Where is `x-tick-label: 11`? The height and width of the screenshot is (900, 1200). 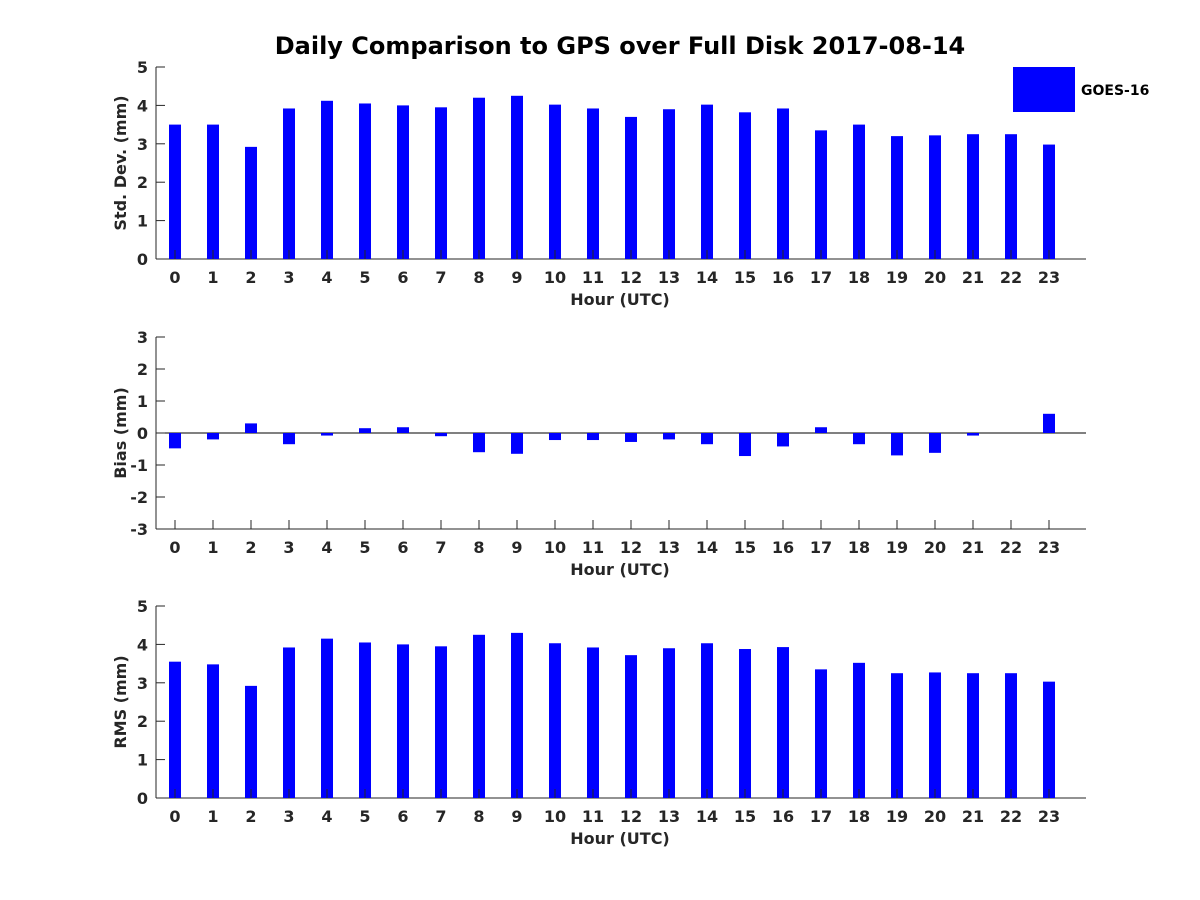
x-tick-label: 11 is located at coordinates (593, 277).